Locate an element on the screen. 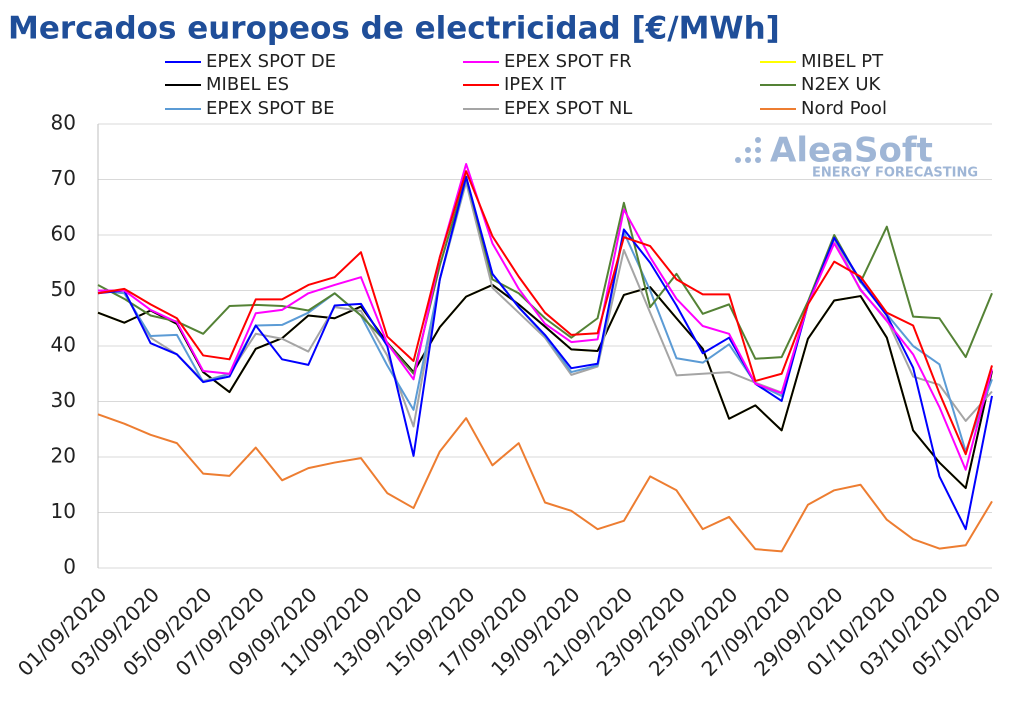 The width and height of the screenshot is (1024, 714). legend-label: IPEX IT is located at coordinates (535, 84).